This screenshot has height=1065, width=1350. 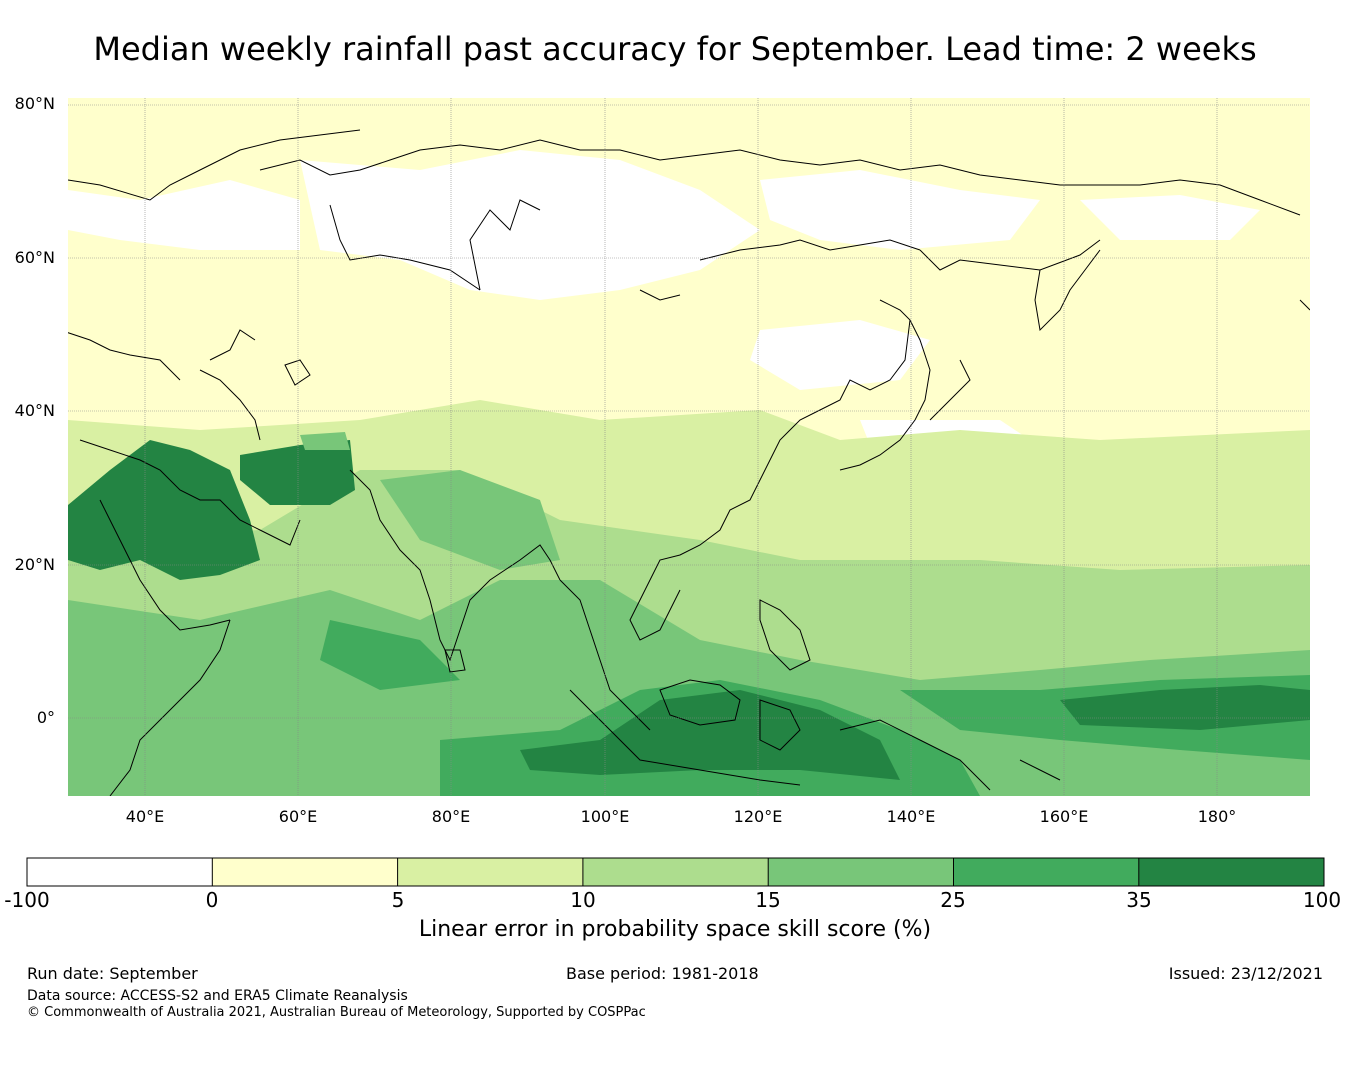 I want to click on lon-label: 140°E, so click(x=911, y=816).